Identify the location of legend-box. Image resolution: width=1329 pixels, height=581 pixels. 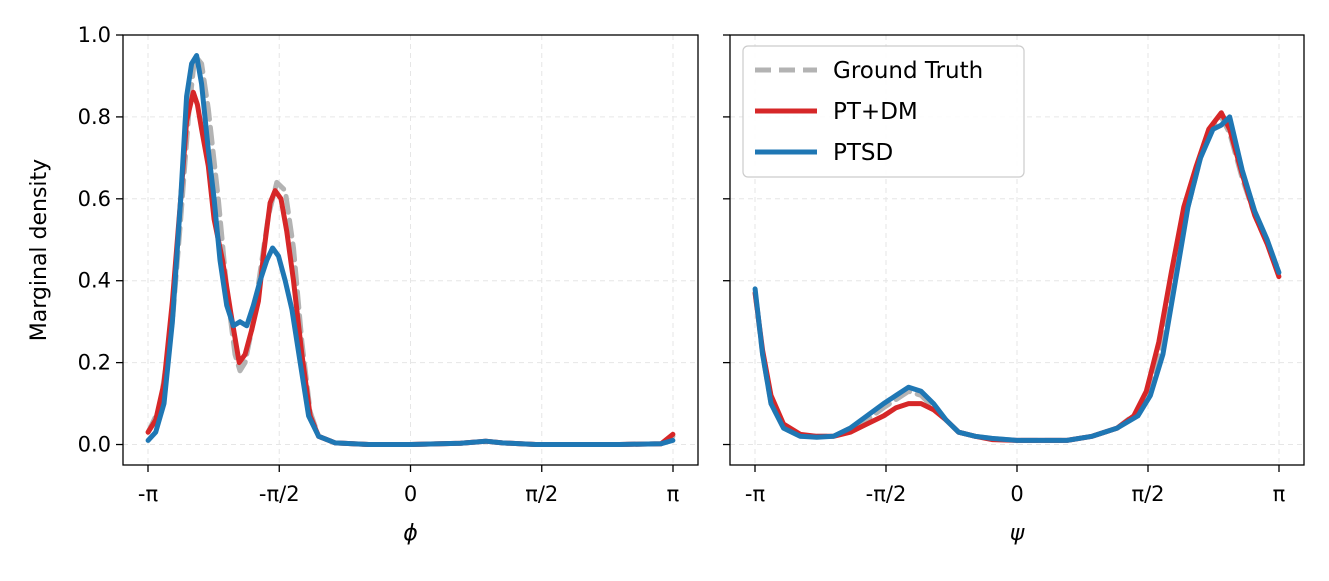
(883, 111).